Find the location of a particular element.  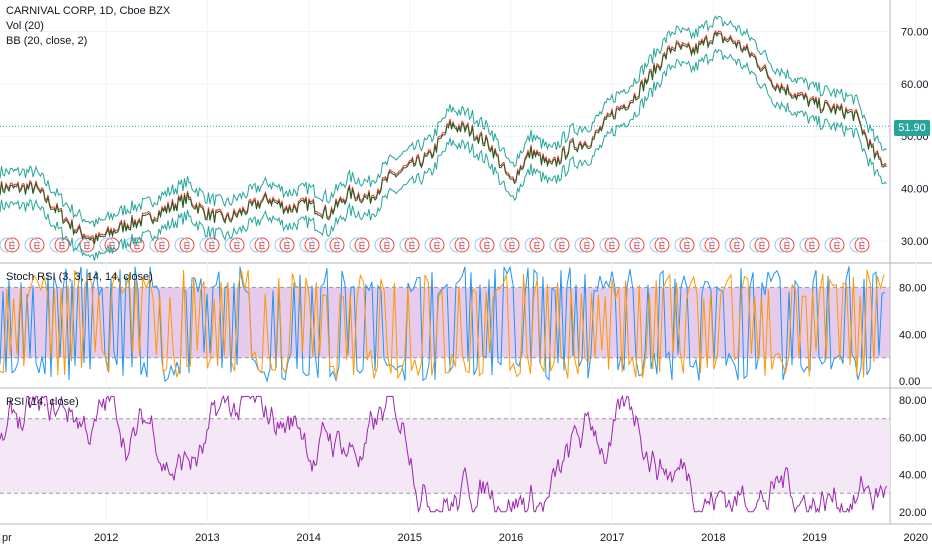

x-tick-label: 2020 is located at coordinates (916, 538).